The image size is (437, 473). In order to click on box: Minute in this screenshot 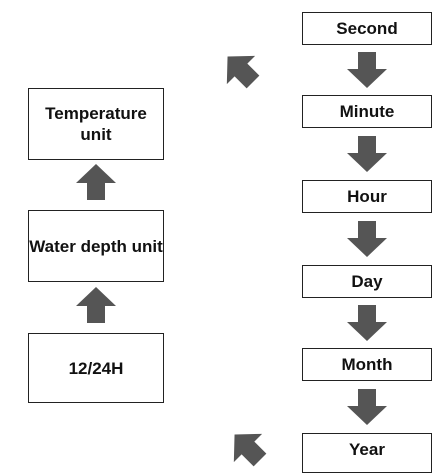, I will do `click(367, 111)`.